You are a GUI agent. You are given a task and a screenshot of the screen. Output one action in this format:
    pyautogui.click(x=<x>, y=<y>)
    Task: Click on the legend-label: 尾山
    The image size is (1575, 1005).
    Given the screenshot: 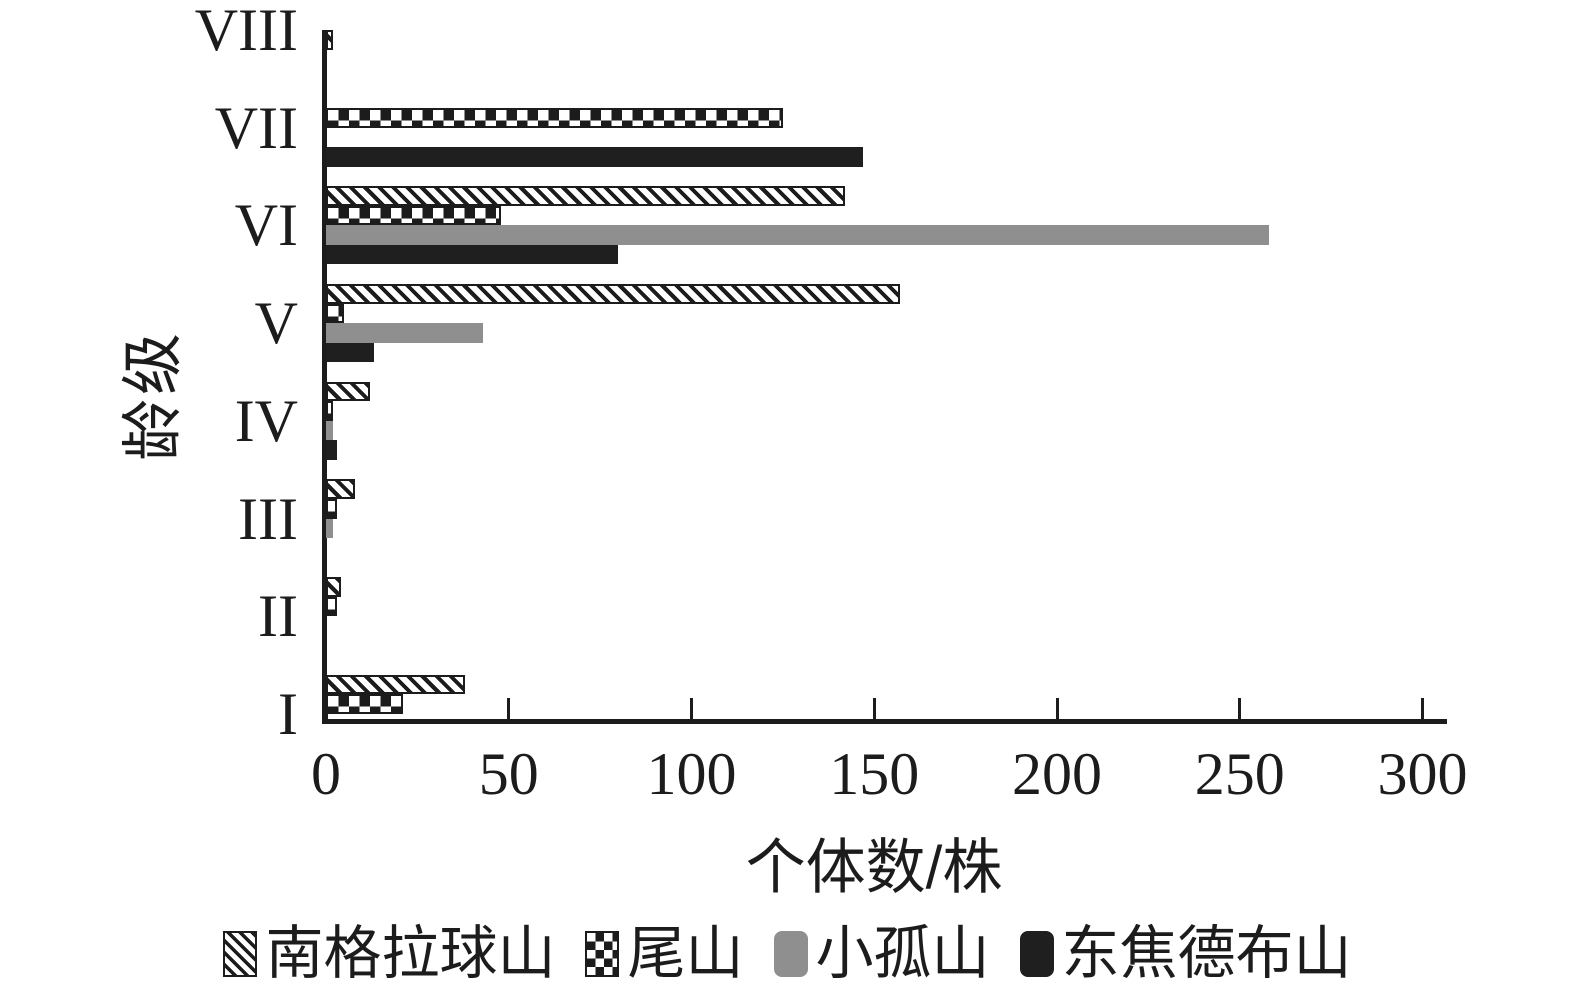 What is the action you would take?
    pyautogui.click(x=685, y=953)
    